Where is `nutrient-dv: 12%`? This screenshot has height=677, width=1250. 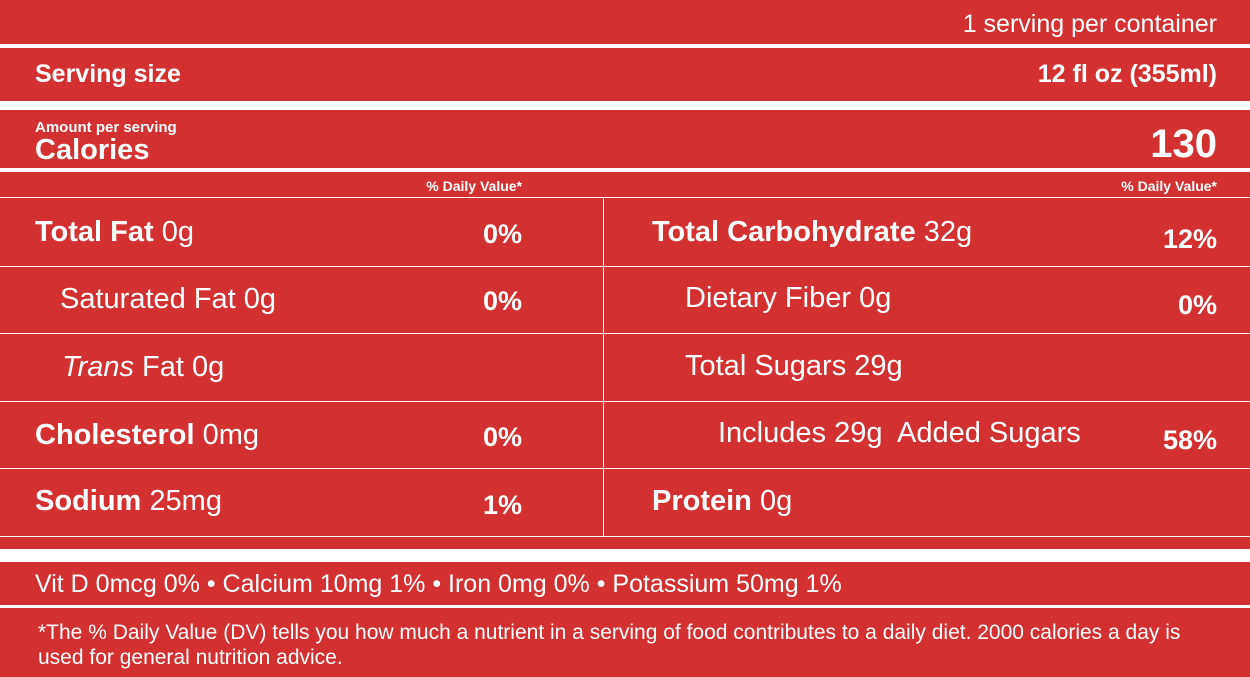 nutrient-dv: 12% is located at coordinates (1189, 239).